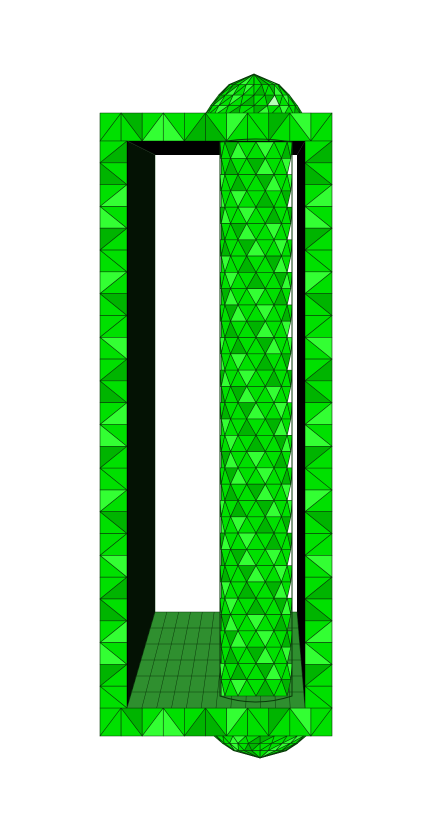 This screenshot has width=434, height=832. Describe the element at coordinates (301, 424) in the screenshot. I see `right-inner-wall` at that location.